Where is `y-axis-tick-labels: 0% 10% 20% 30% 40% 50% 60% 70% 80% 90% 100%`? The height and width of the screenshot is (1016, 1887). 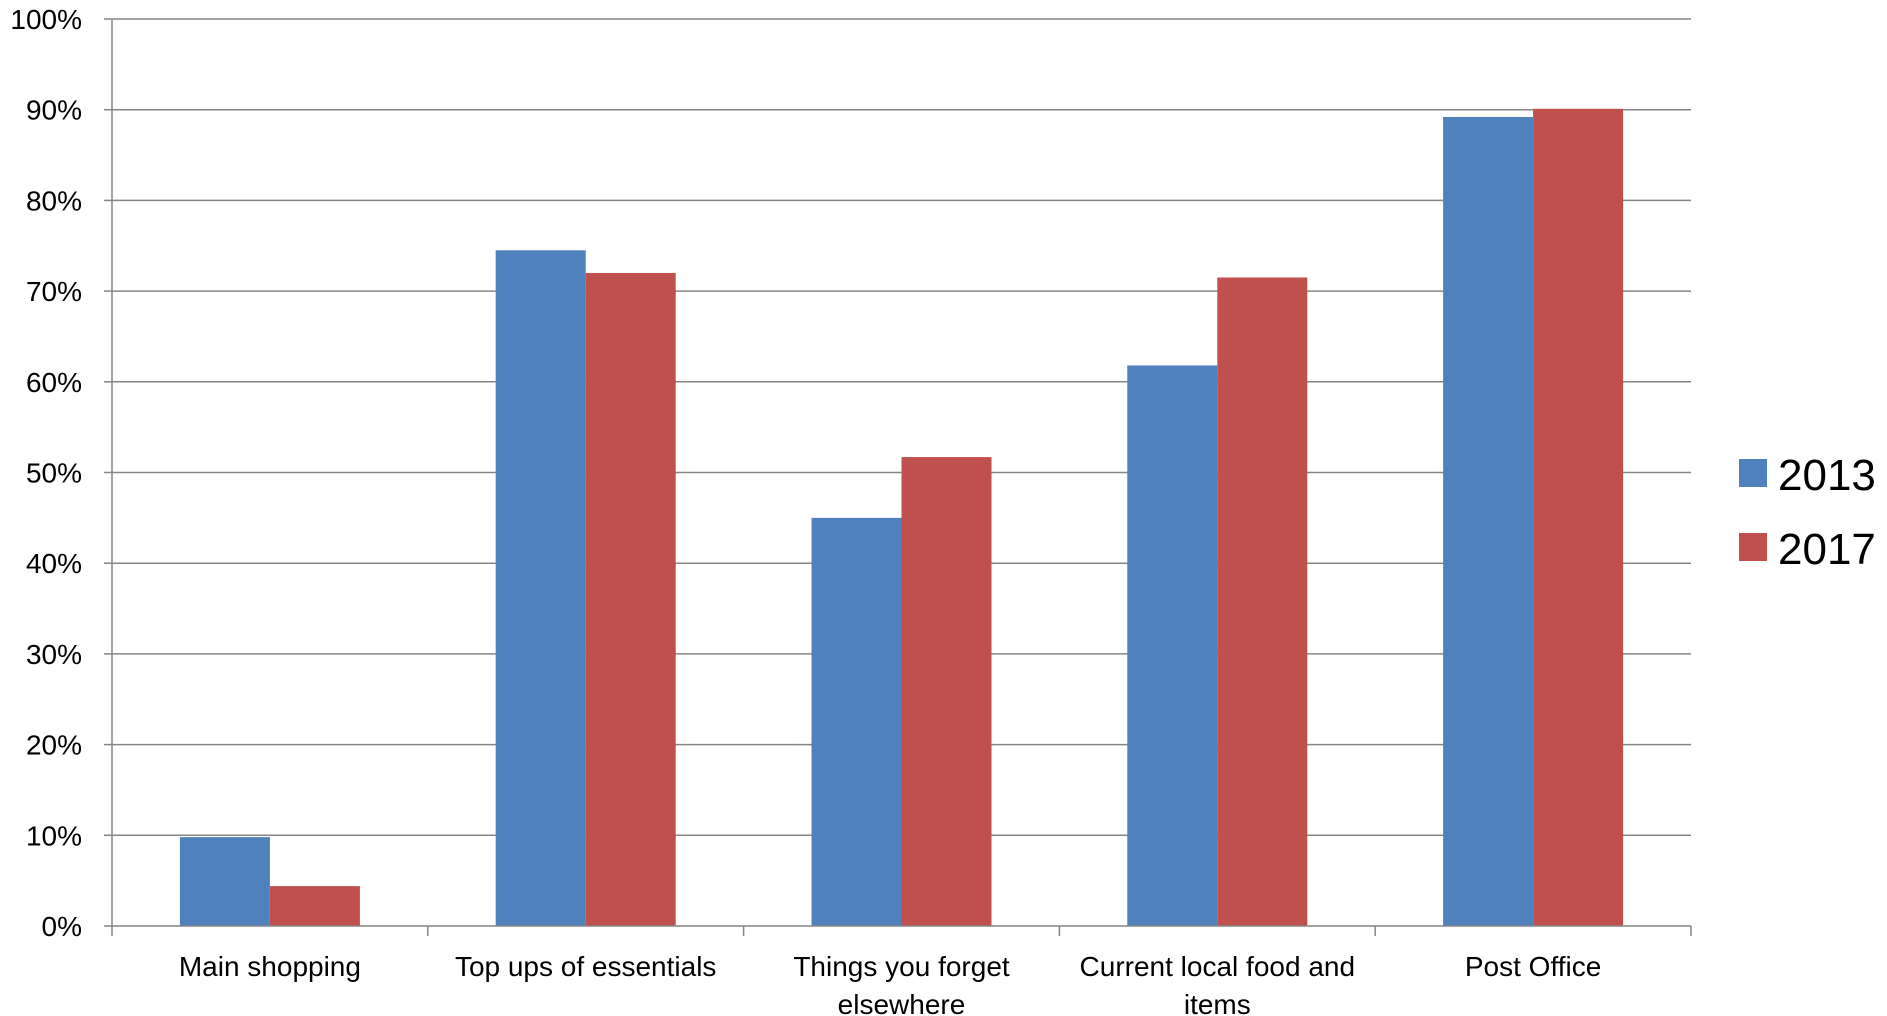
y-axis-tick-labels: 0% 10% 20% 30% 40% 50% 60% 70% 80% 90% 100% is located at coordinates (46, 473).